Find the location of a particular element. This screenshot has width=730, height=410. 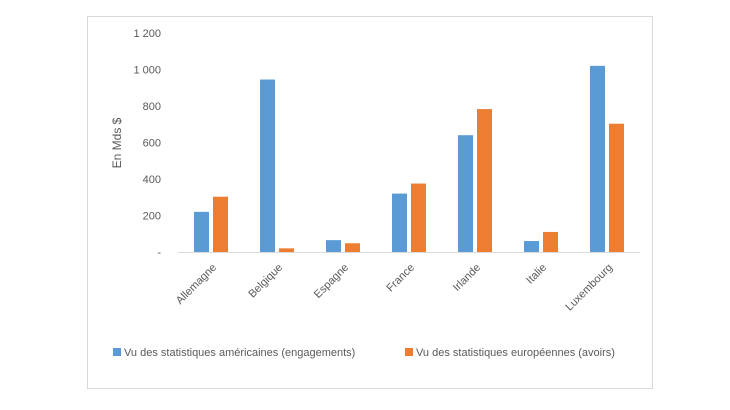

bar-us-espagne is located at coordinates (333, 246).